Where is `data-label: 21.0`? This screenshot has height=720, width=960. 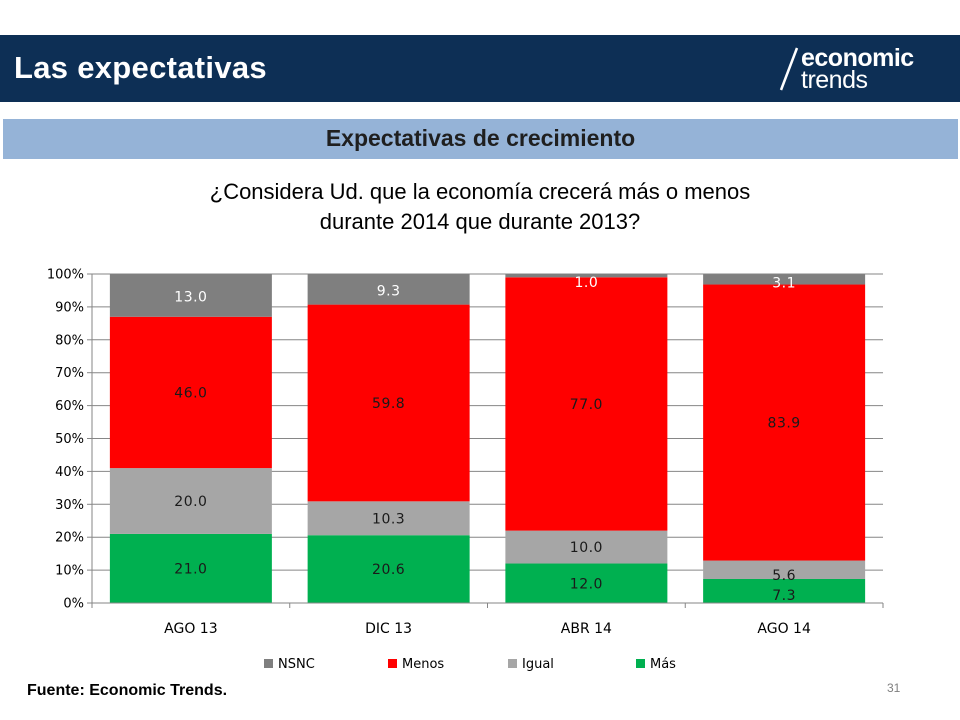
data-label: 21.0 is located at coordinates (190, 569).